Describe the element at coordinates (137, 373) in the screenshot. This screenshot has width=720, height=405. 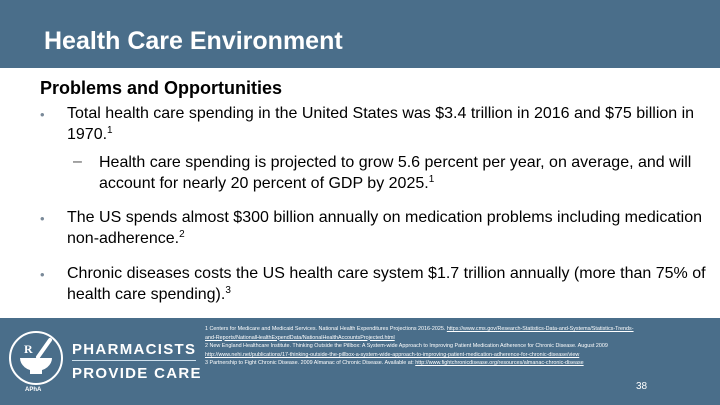
I see `logo-text-provide-care: PROVIDE CARE` at that location.